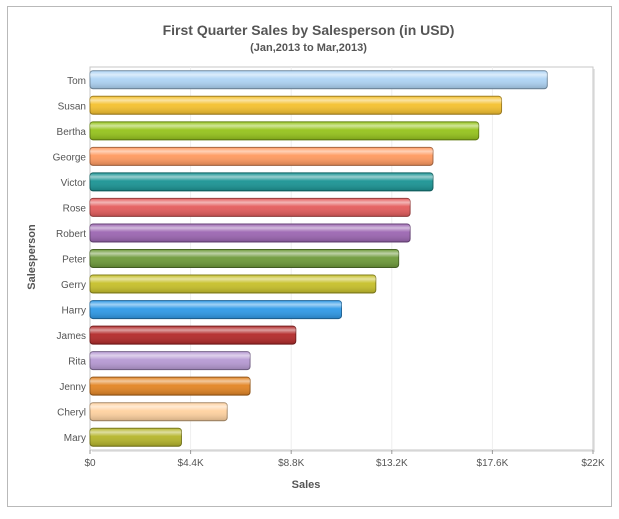 The height and width of the screenshot is (519, 619). I want to click on bar-george, so click(261, 156).